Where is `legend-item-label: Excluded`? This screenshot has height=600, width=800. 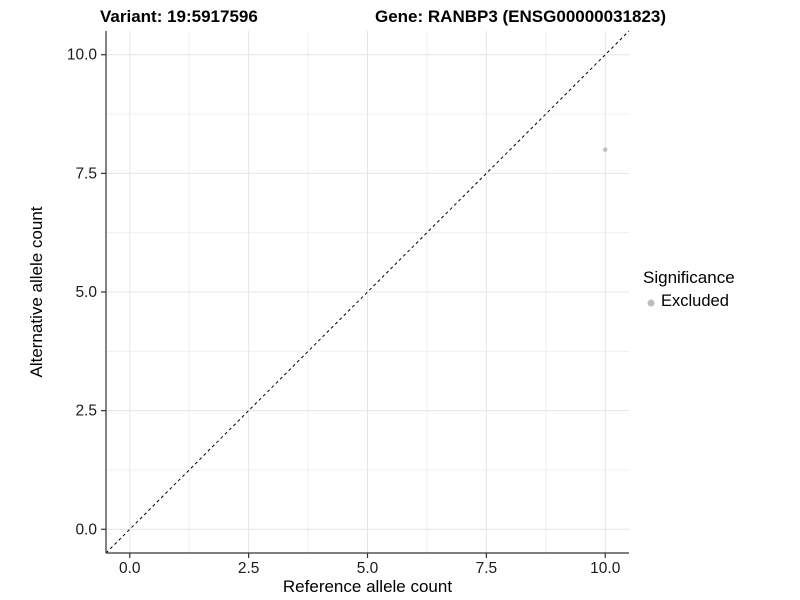
legend-item-label: Excluded is located at coordinates (695, 301).